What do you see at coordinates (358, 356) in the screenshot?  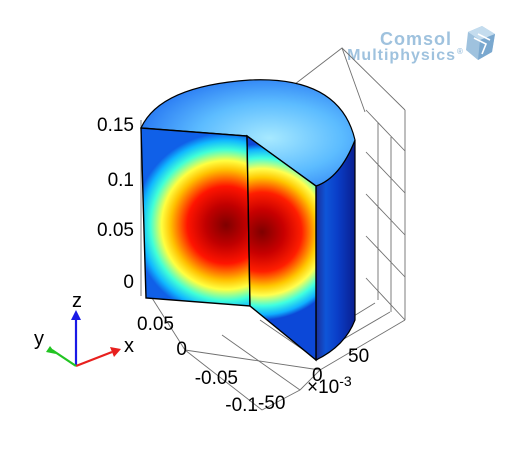 I see `y-tick-label: 50` at bounding box center [358, 356].